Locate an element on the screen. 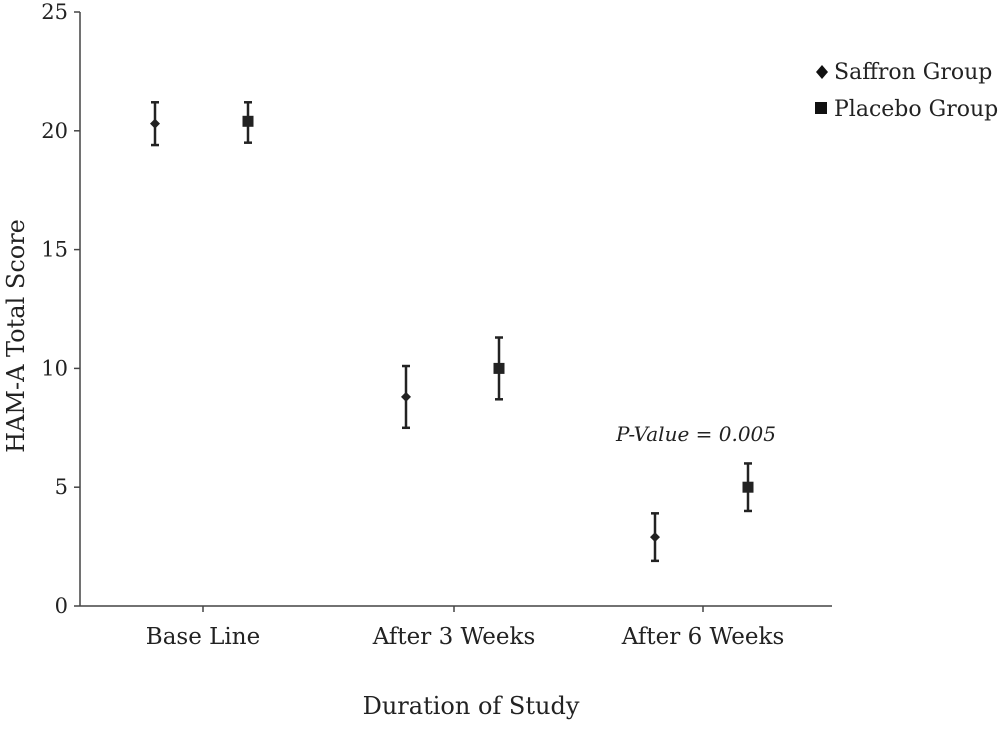 The width and height of the screenshot is (1000, 738). y-tick-label: 15 is located at coordinates (54, 250).